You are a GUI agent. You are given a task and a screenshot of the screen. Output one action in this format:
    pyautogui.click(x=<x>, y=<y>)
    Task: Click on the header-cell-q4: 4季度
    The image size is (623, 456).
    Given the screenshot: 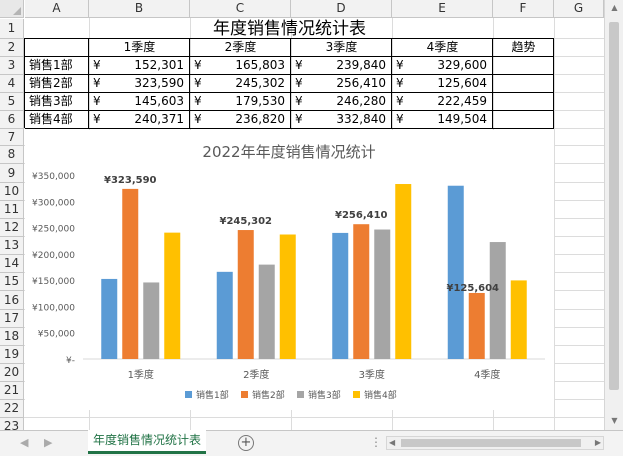 What is the action you would take?
    pyautogui.click(x=442, y=47)
    